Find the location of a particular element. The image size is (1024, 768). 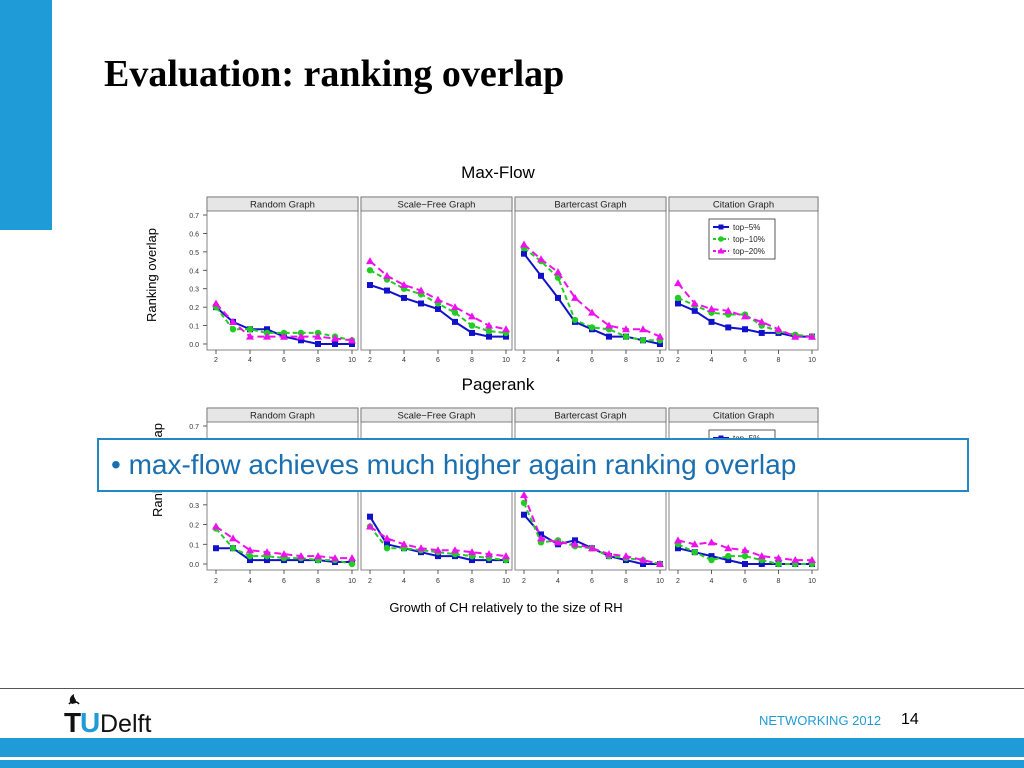

y-tick-label: 0.1 is located at coordinates (194, 545).